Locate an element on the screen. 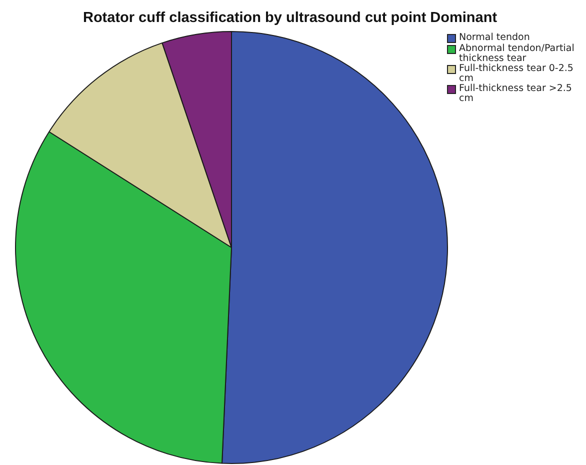  legend-label: Full-thickness tear >2.5 cm is located at coordinates (516, 93).